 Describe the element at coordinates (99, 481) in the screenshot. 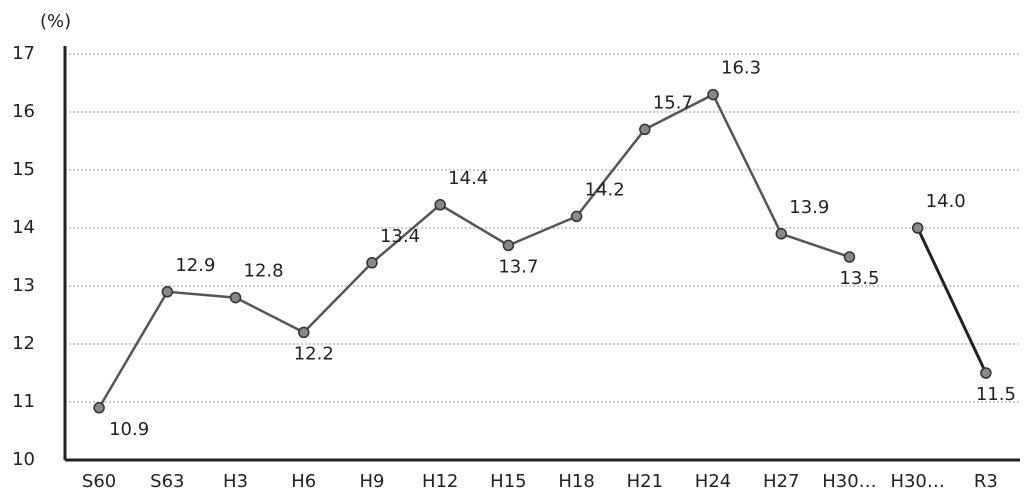

I see `x-tick-label: S60` at that location.